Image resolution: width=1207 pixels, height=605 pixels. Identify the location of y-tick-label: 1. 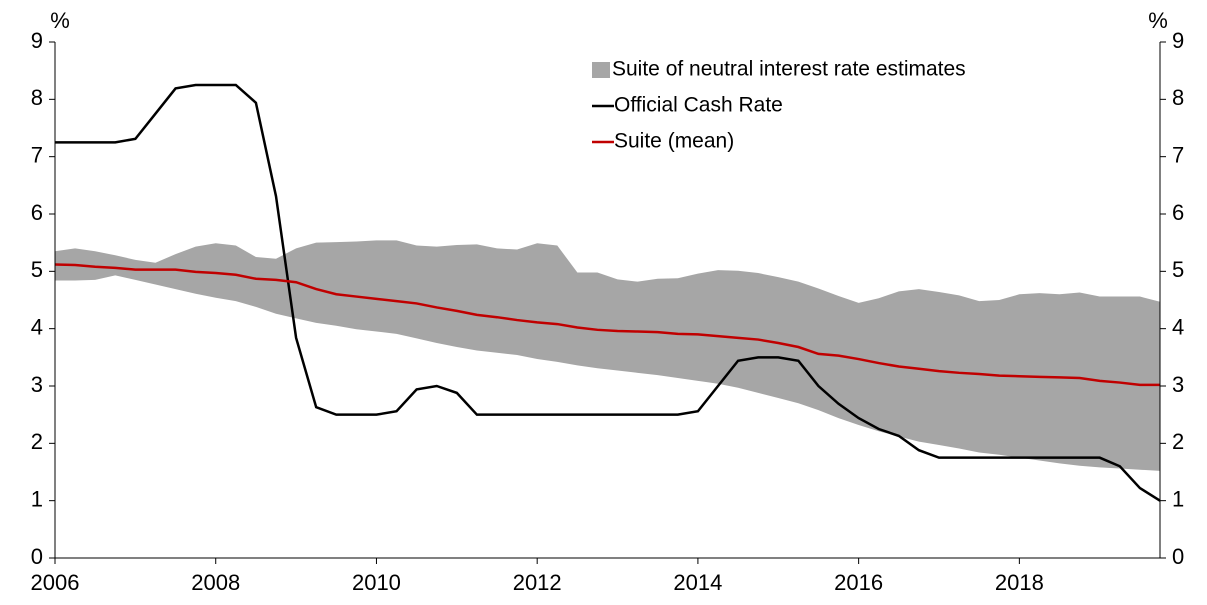
(37, 498).